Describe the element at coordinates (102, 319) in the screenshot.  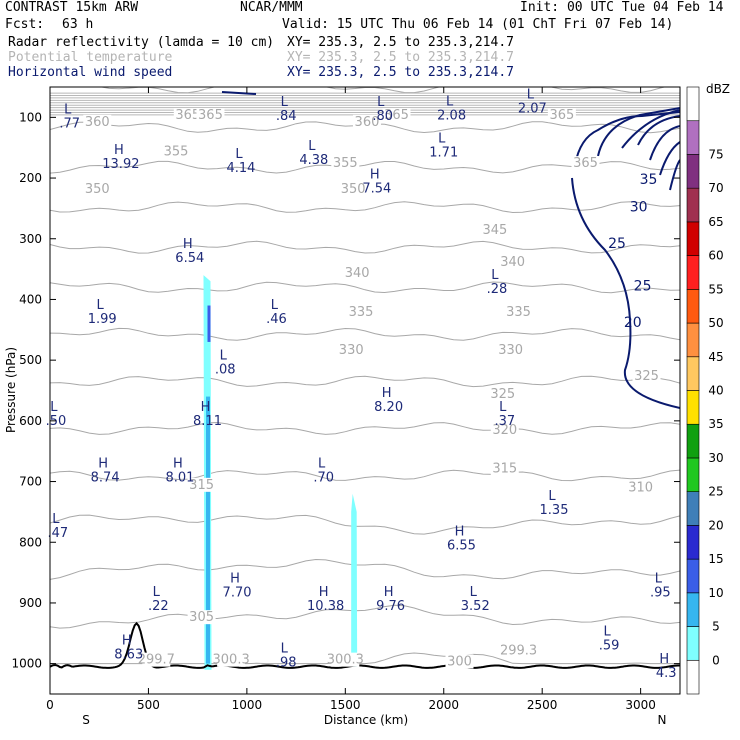
I see `extremum-value: 1.99` at that location.